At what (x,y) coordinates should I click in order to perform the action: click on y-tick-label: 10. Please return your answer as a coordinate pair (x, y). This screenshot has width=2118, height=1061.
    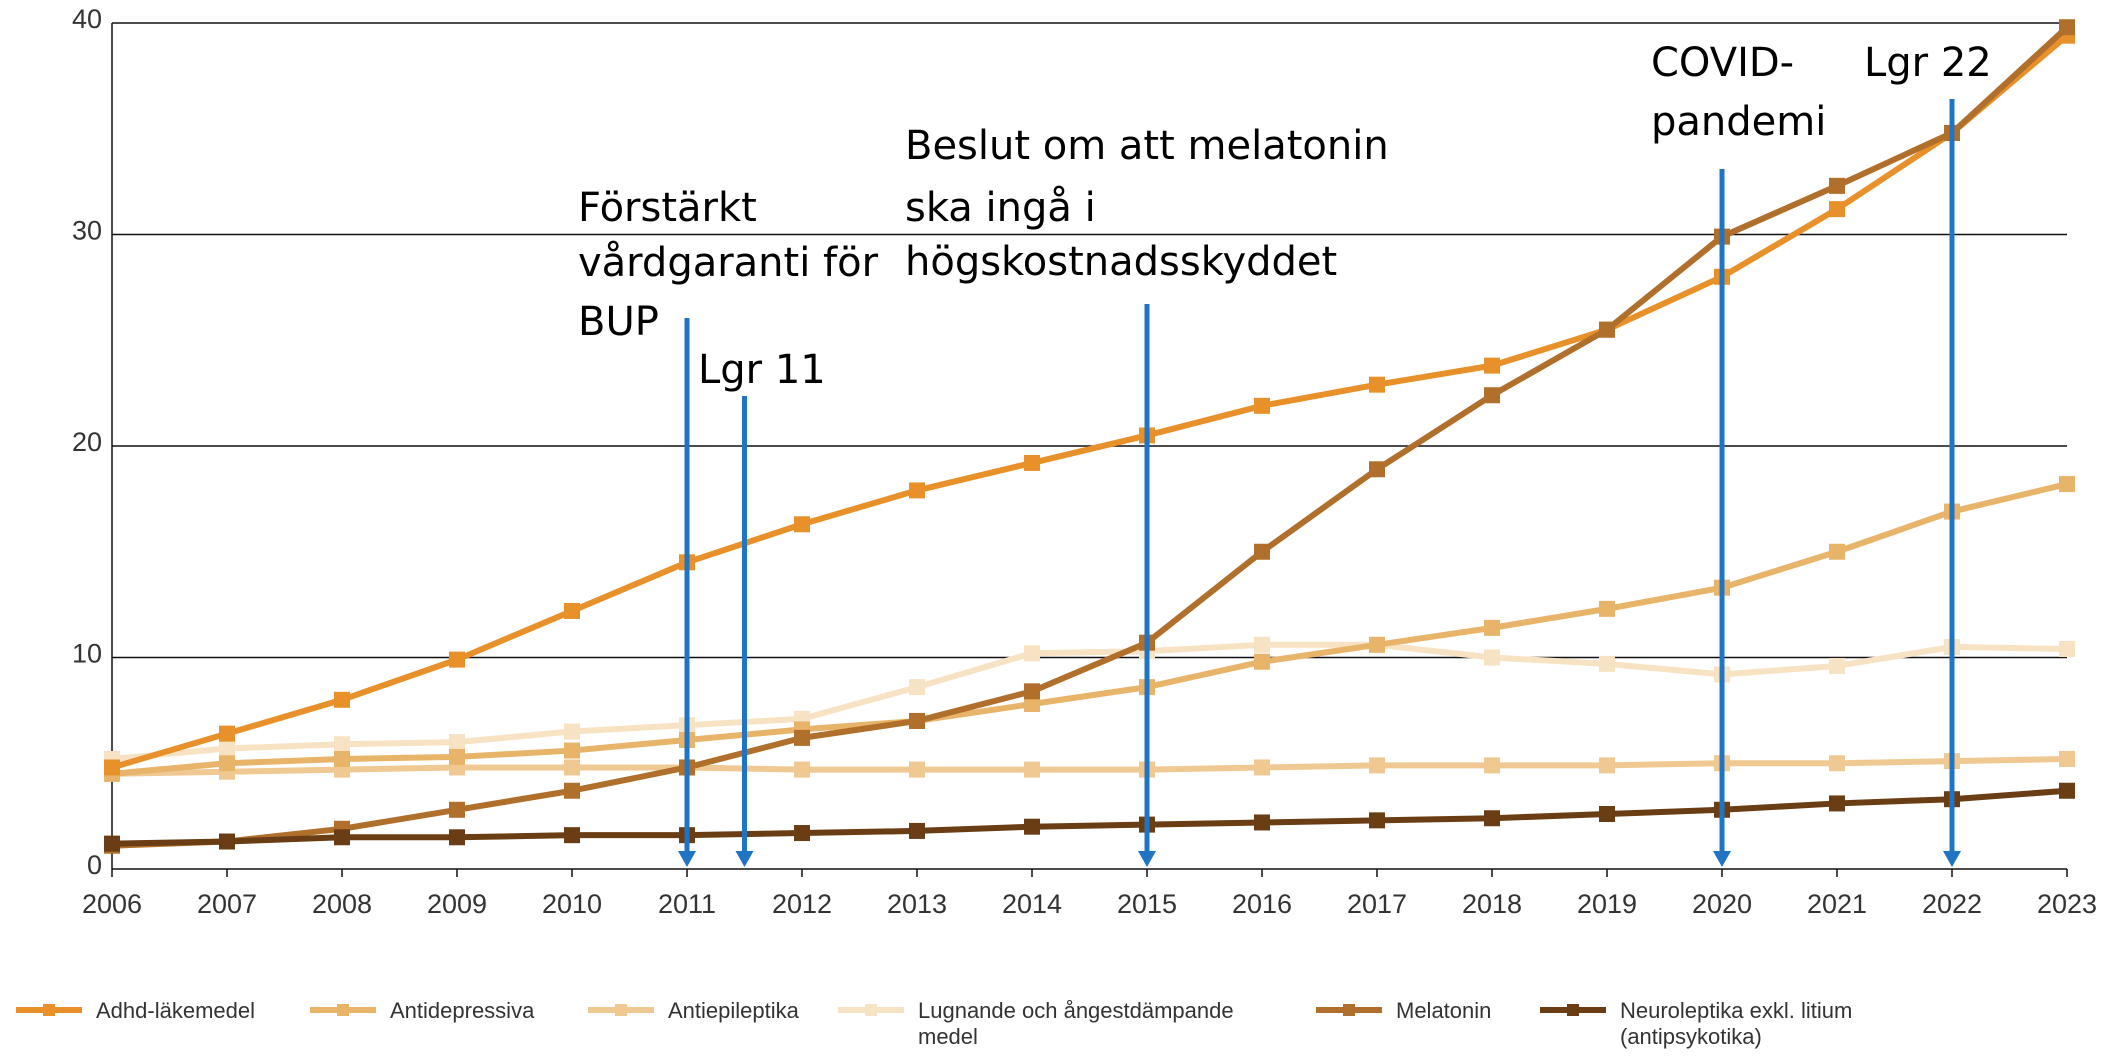
    Looking at the image, I should click on (87, 654).